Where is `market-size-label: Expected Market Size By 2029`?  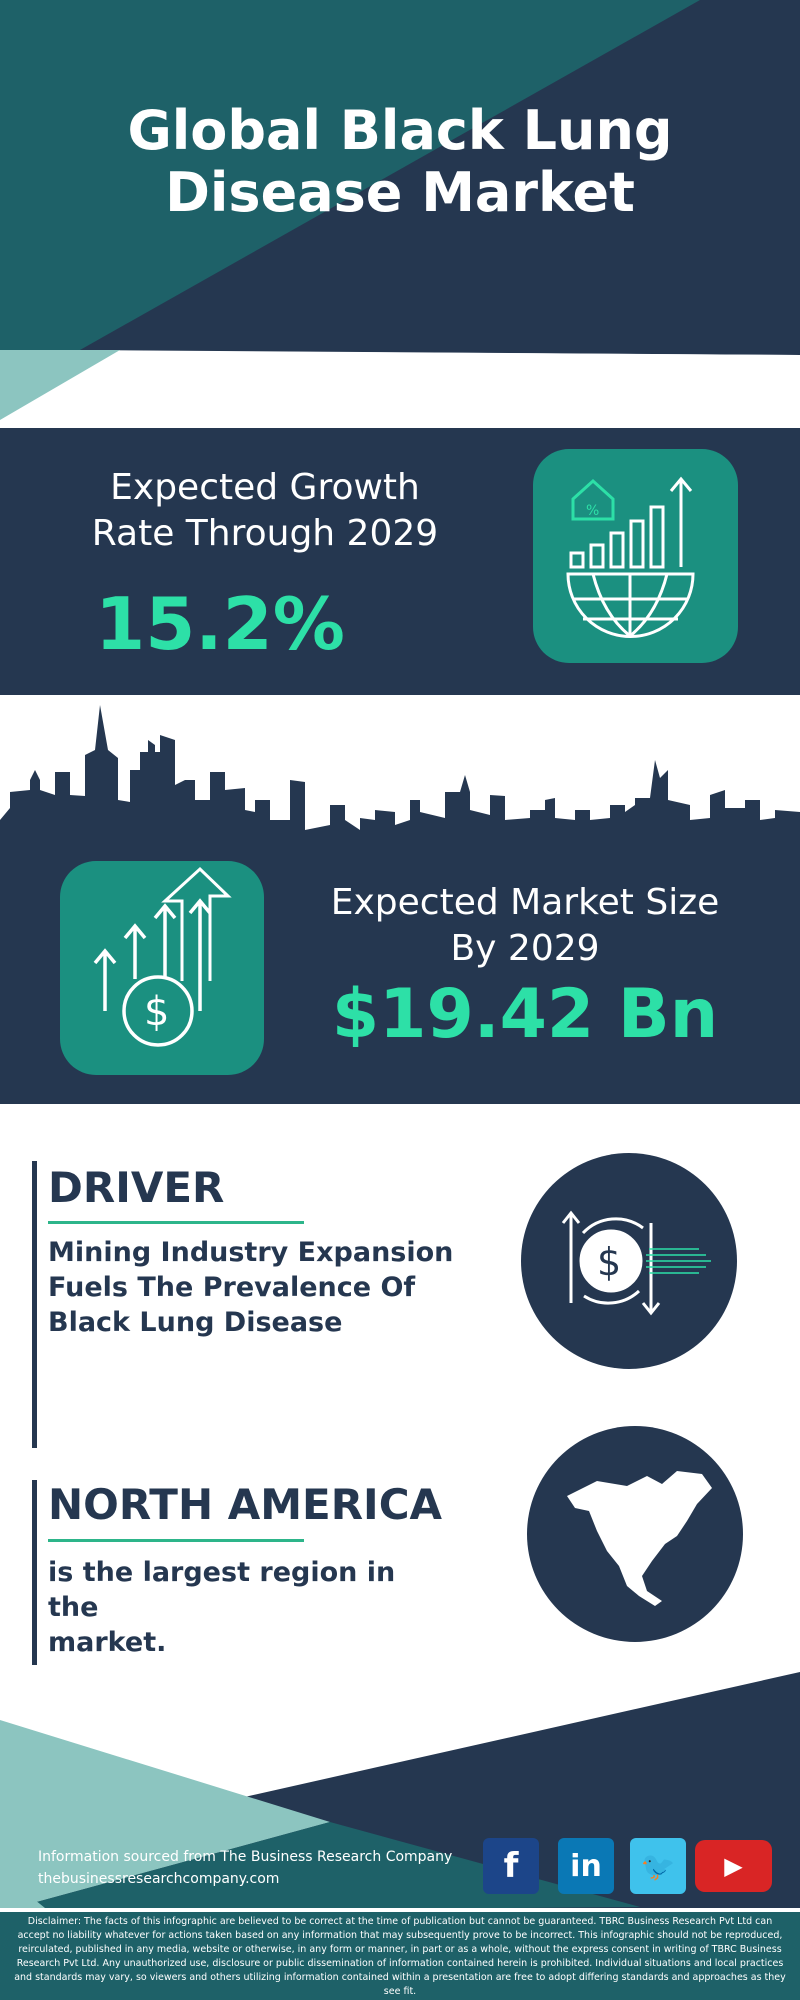
market-size-label: Expected Market Size By 2029 is located at coordinates (525, 925).